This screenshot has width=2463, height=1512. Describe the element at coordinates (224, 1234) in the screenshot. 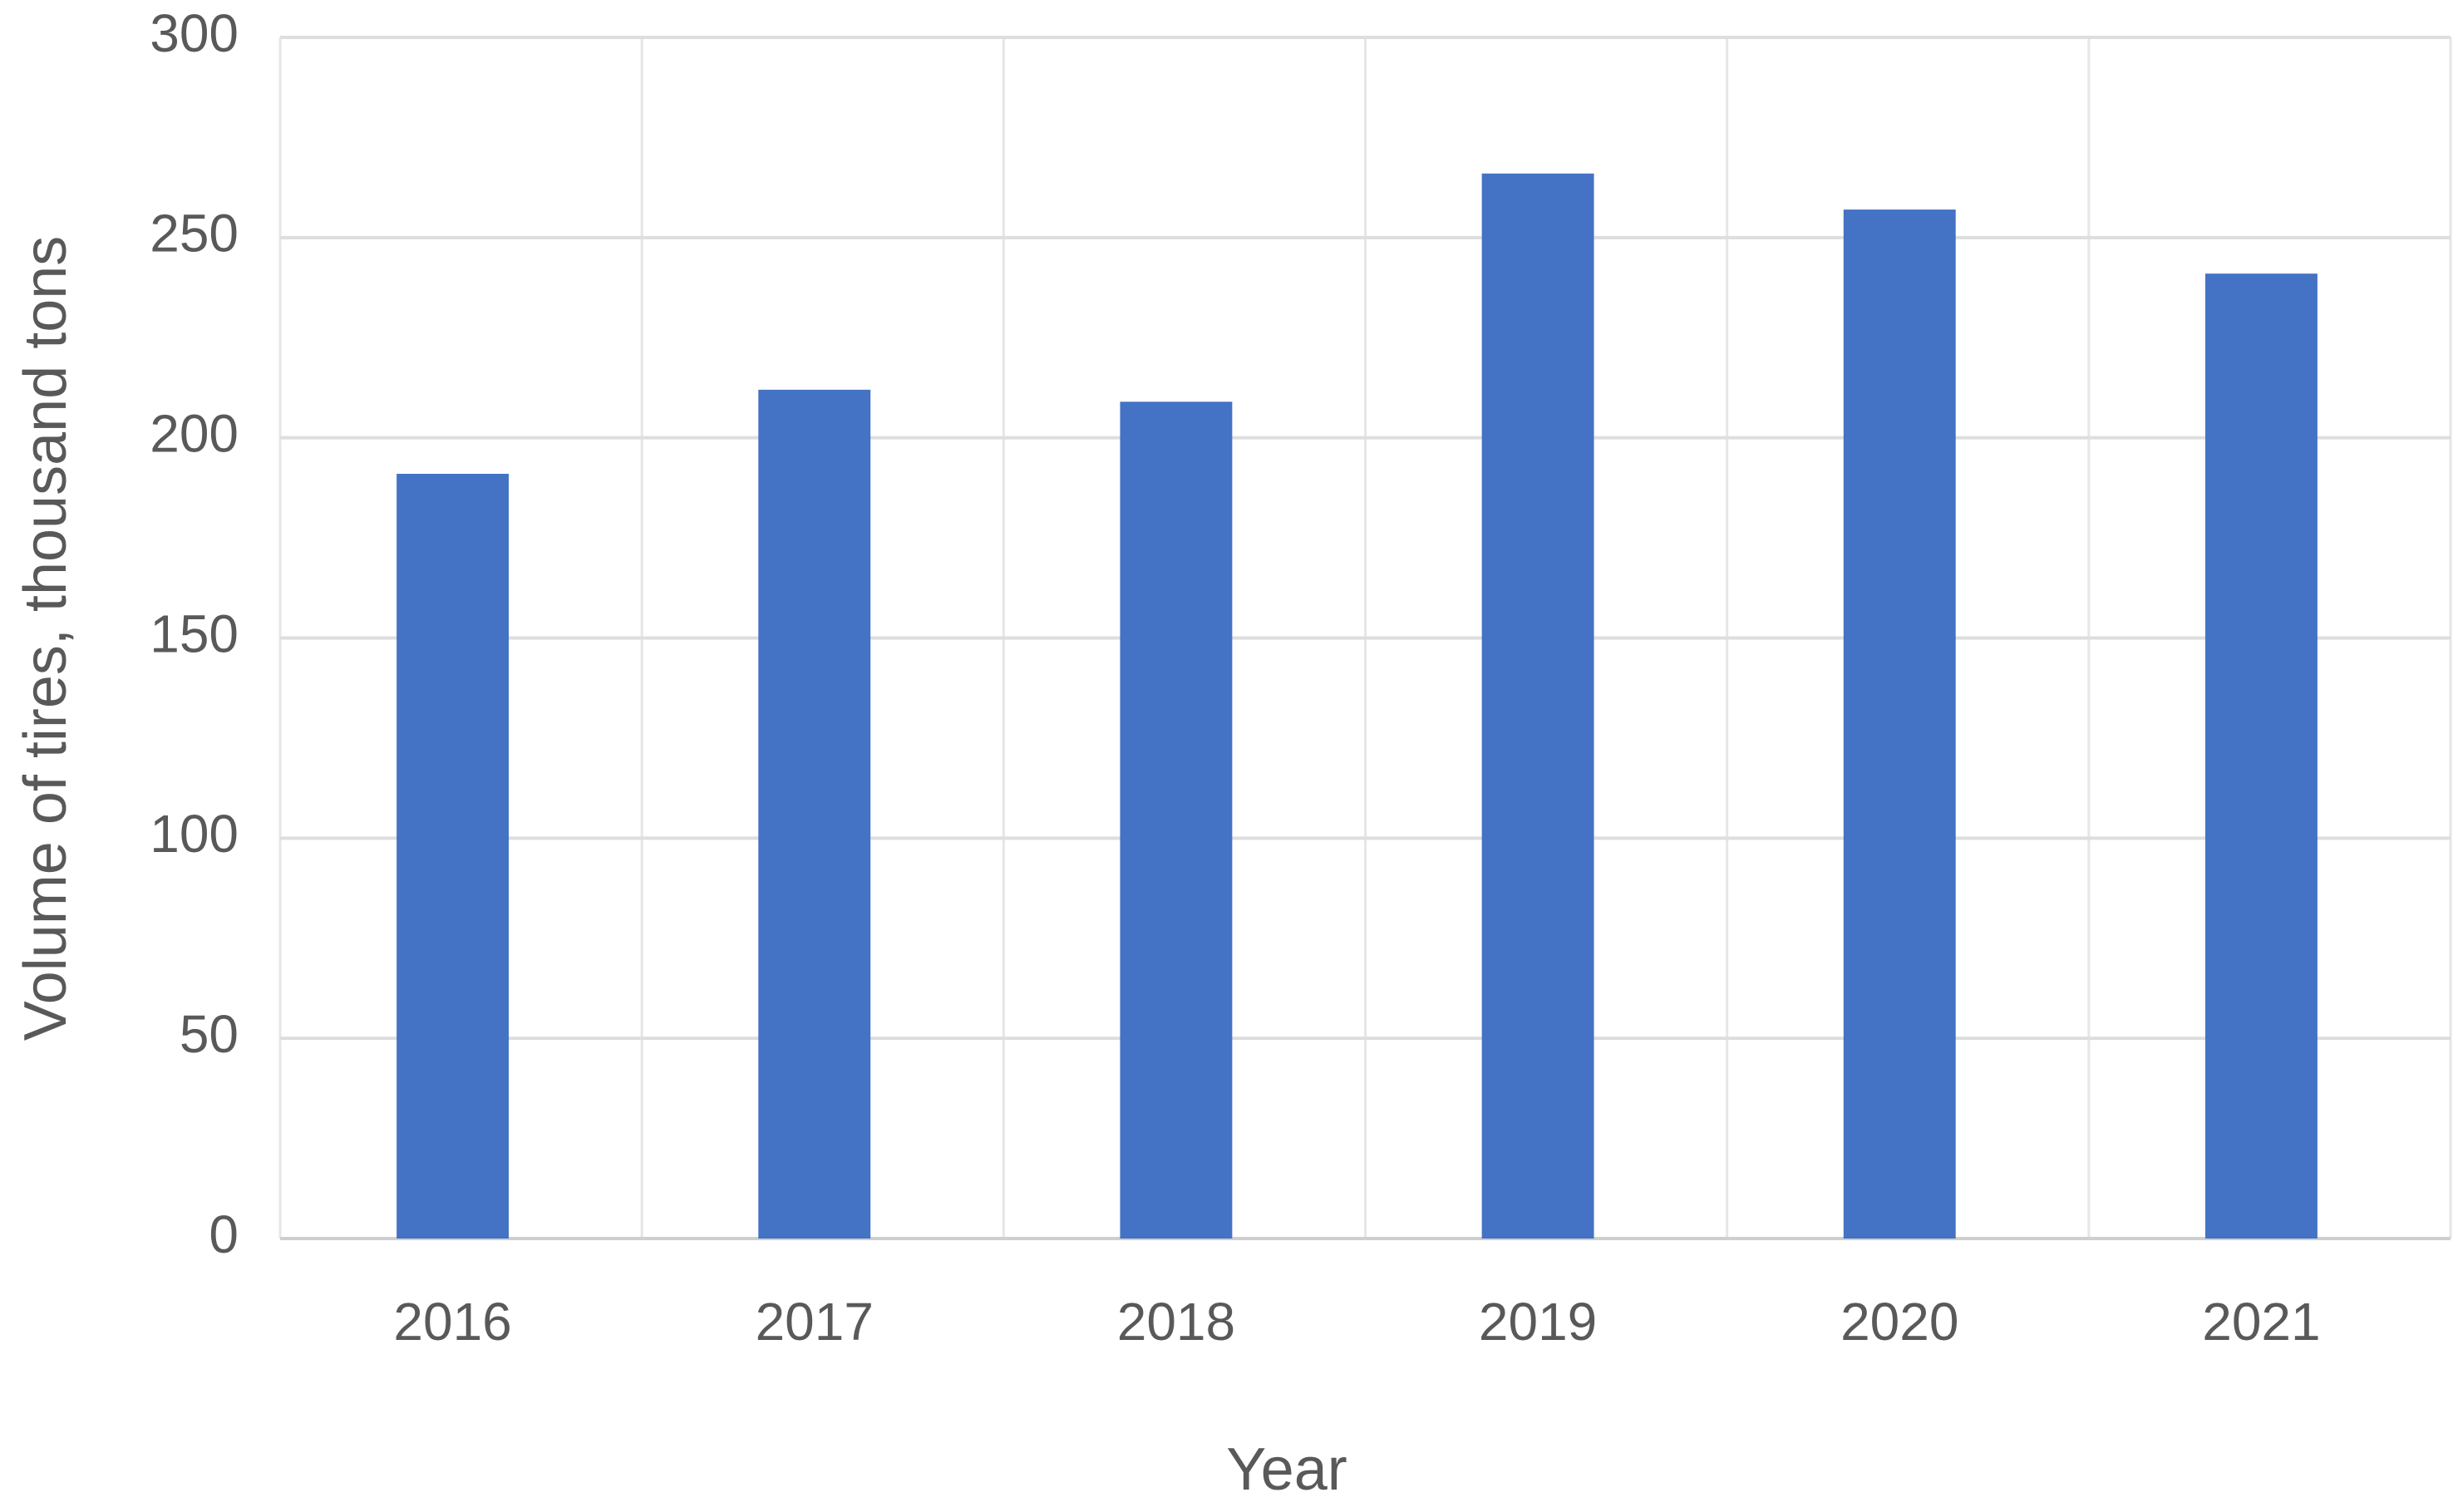

I see `y-tick-label: 0` at that location.